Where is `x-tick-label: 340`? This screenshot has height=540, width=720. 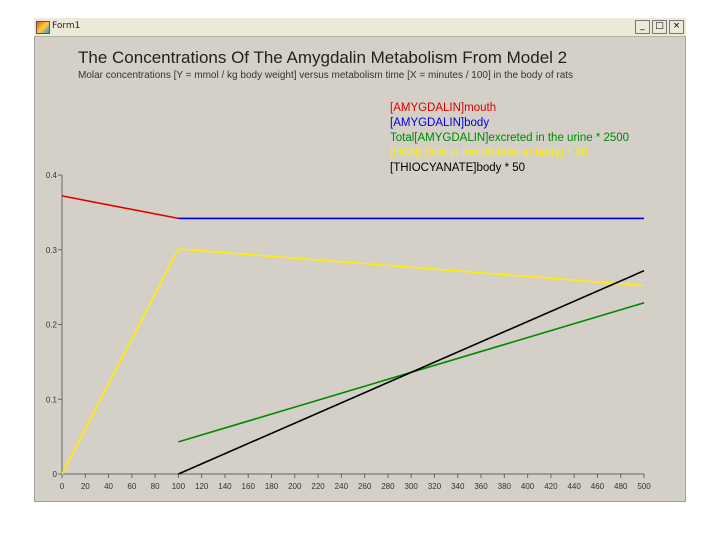
x-tick-label: 340 is located at coordinates (458, 486).